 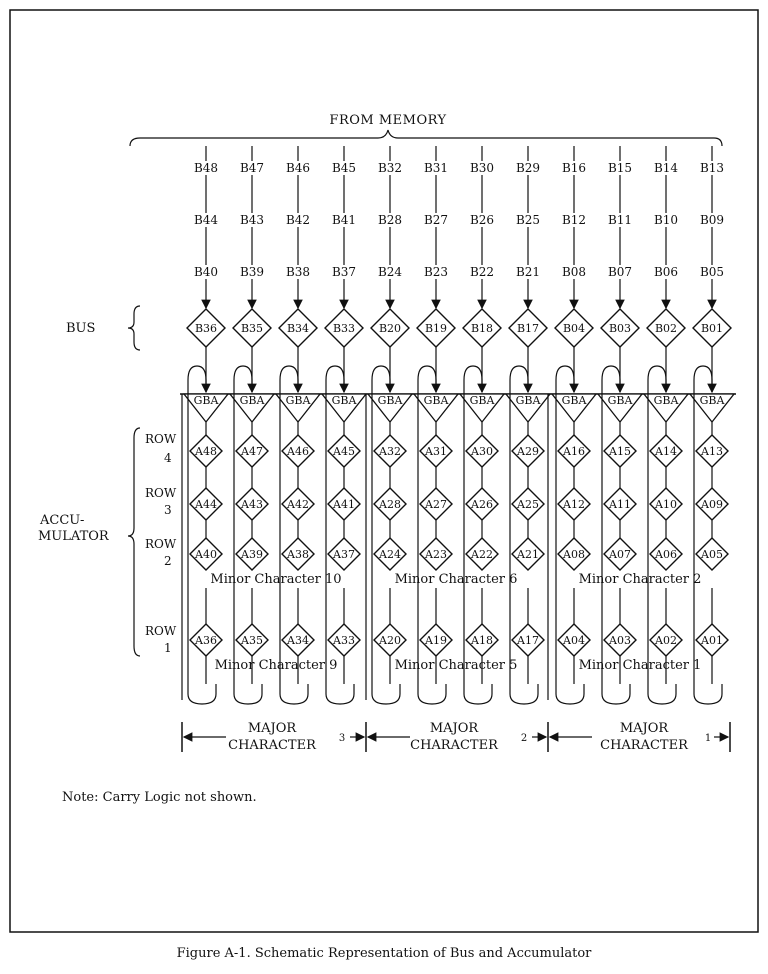 I want to click on accumulator-cell-a04: A04, so click(x=574, y=640).